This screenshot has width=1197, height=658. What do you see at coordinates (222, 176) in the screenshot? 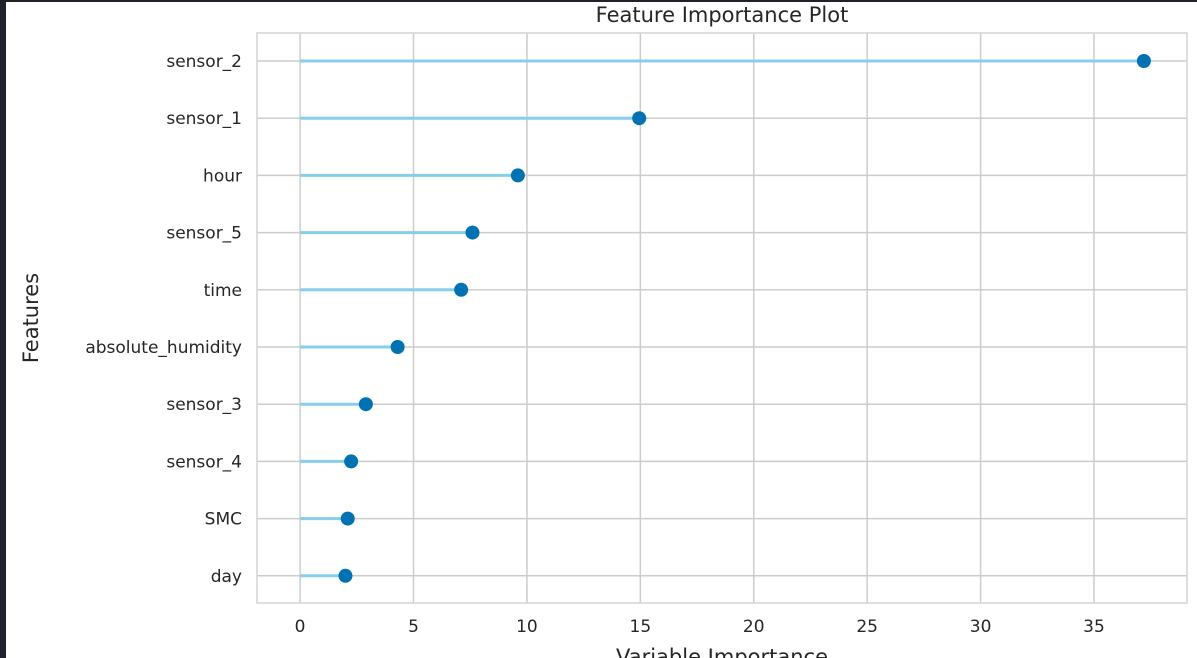
I see `y-tick-label: hour` at bounding box center [222, 176].